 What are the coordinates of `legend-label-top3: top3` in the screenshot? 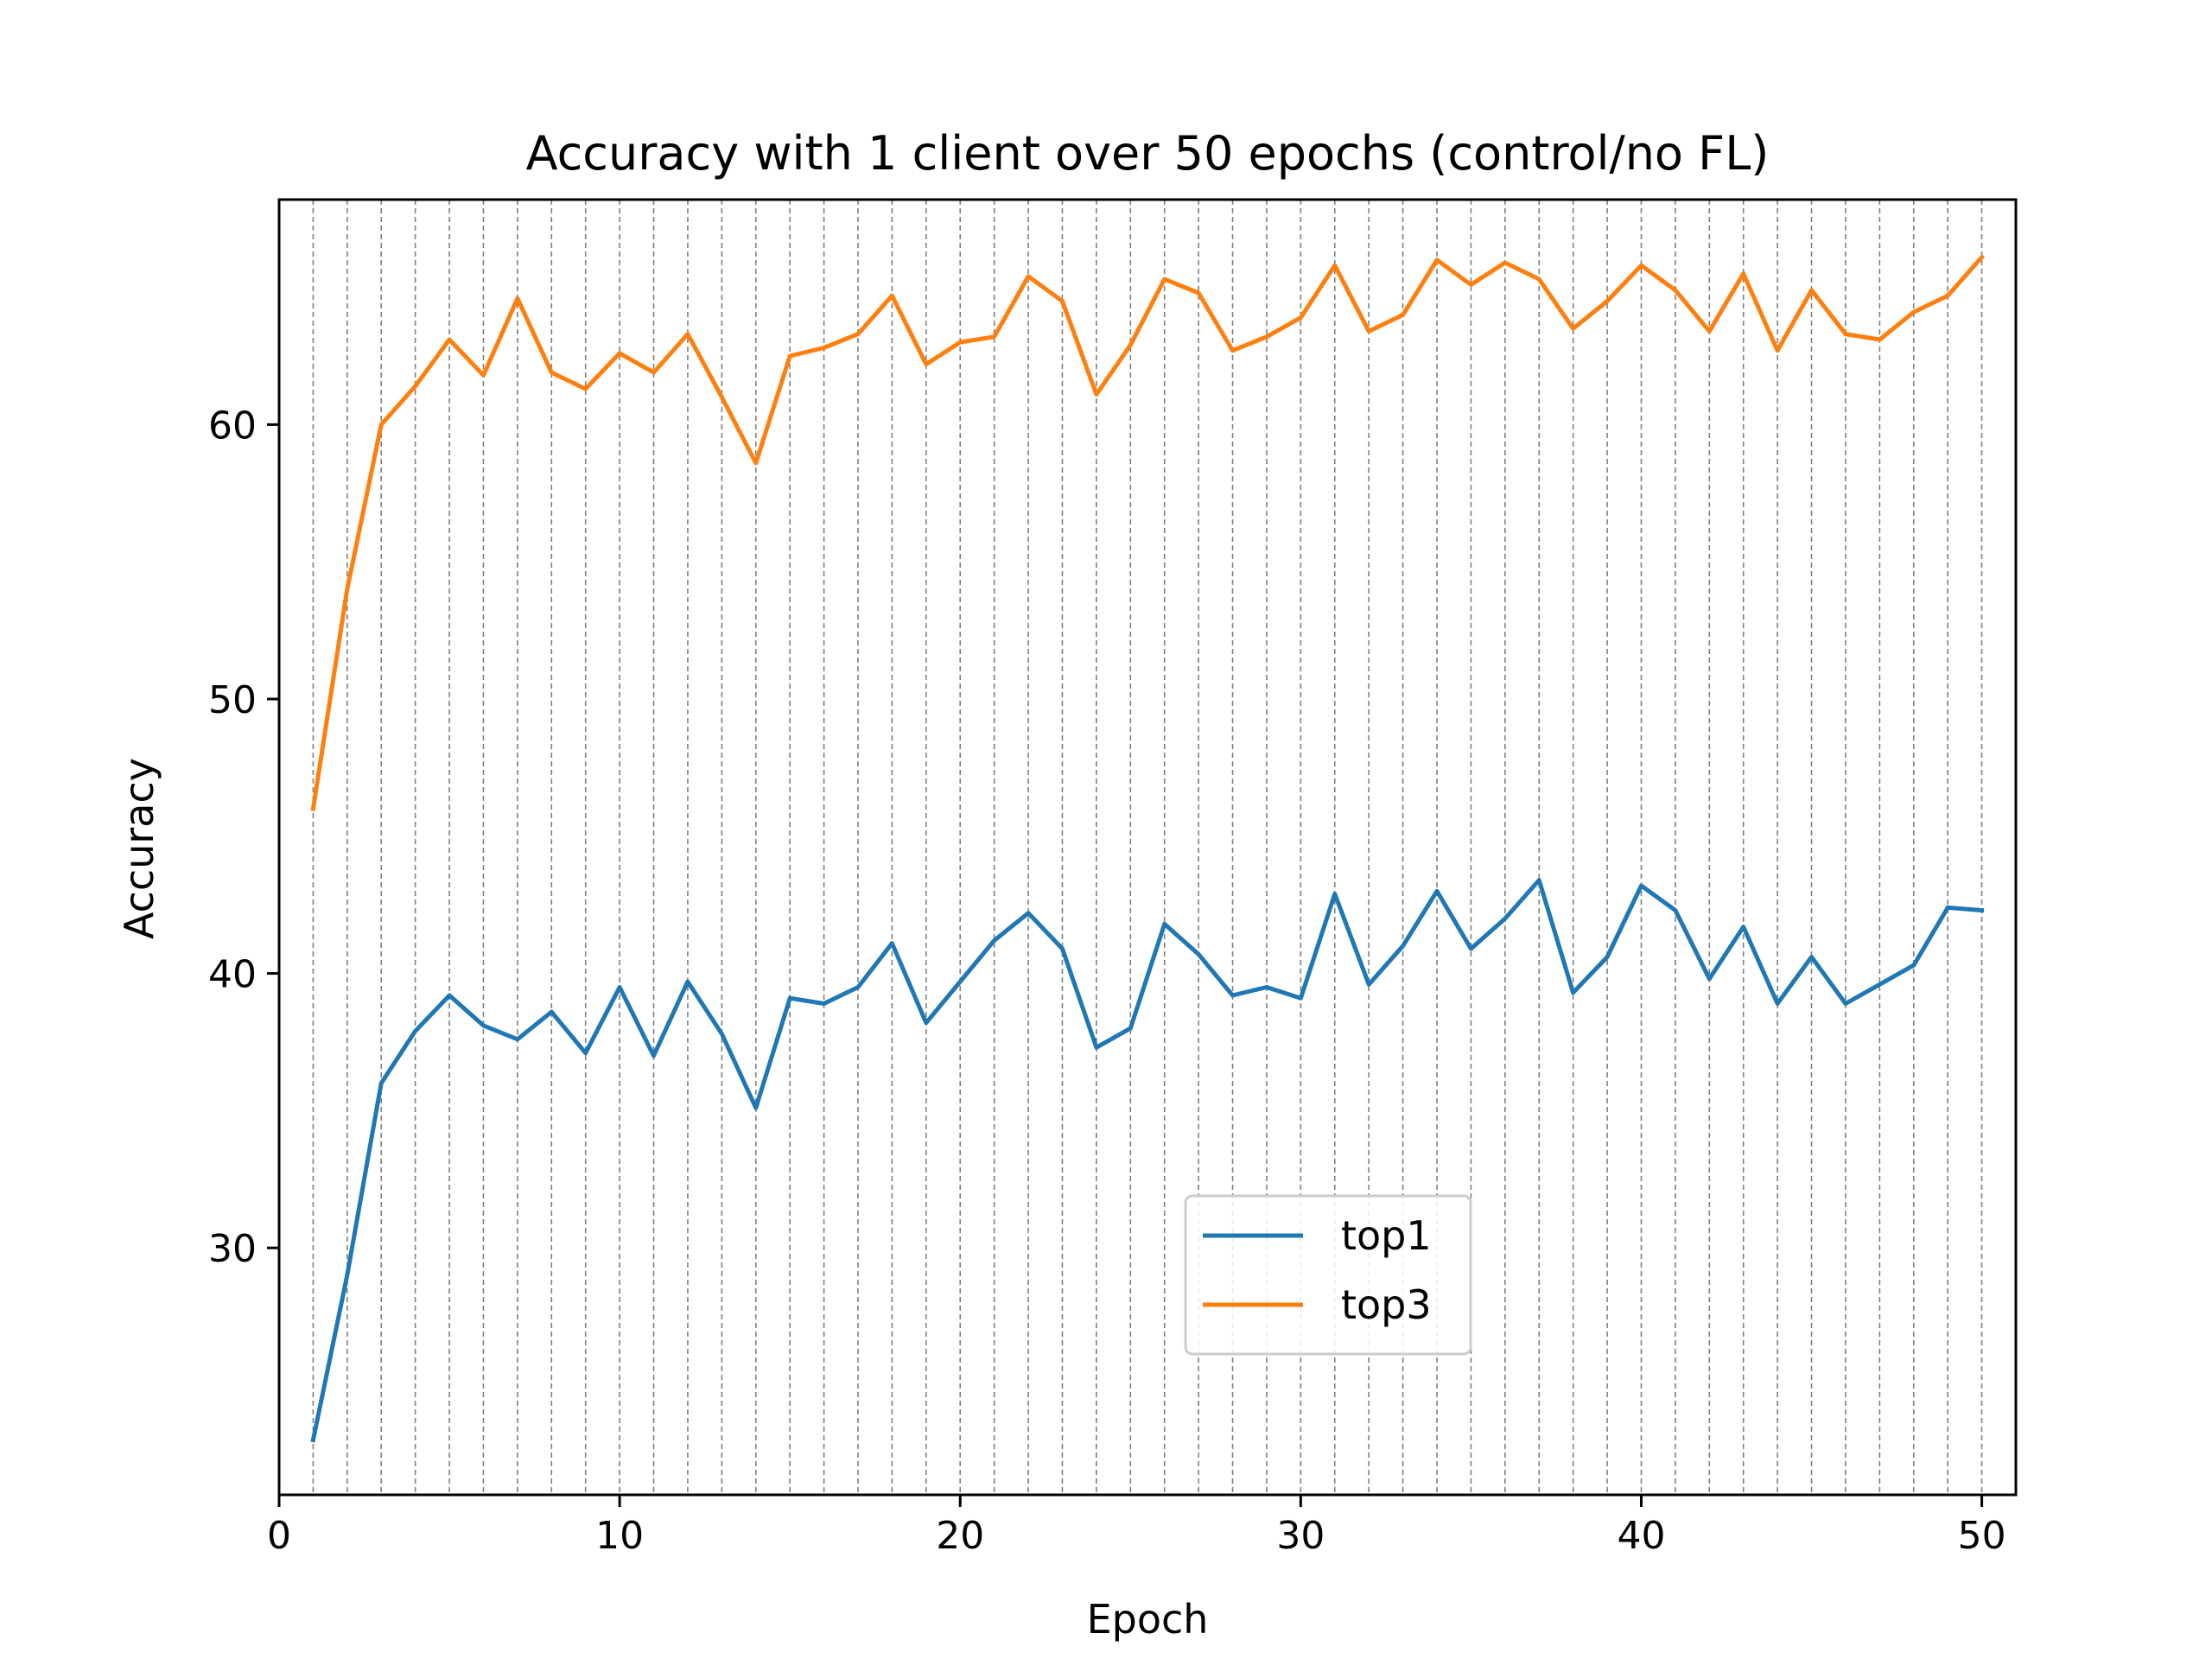 It's located at (1386, 1304).